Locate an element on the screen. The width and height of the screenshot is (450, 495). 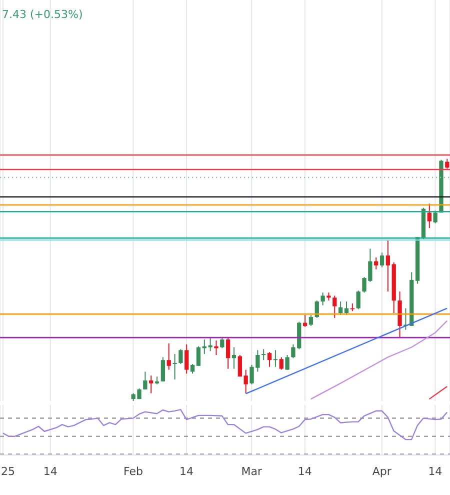
x-tick-label: Apr is located at coordinates (382, 471).